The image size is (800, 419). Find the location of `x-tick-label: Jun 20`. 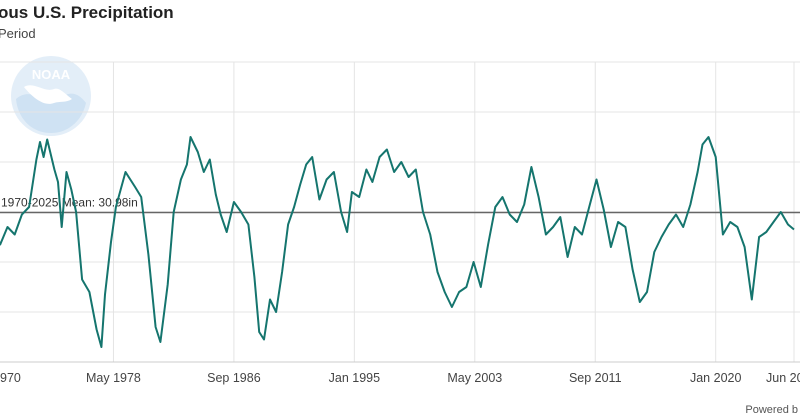

x-tick-label: Jun 20 is located at coordinates (783, 378).